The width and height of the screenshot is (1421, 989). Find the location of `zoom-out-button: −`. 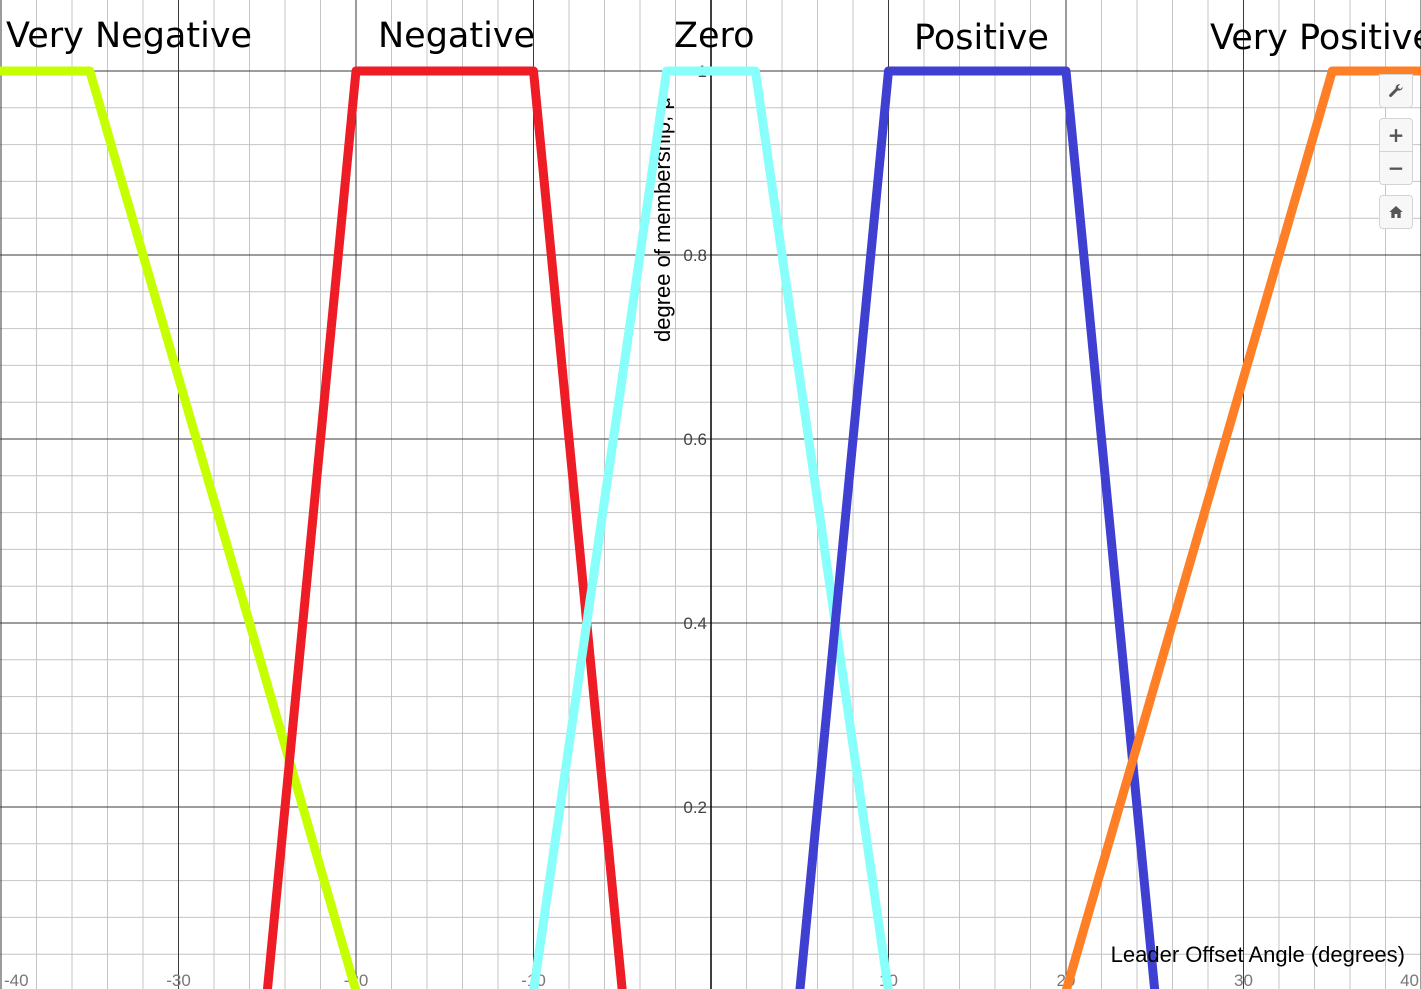

zoom-out-button: − is located at coordinates (1396, 168).